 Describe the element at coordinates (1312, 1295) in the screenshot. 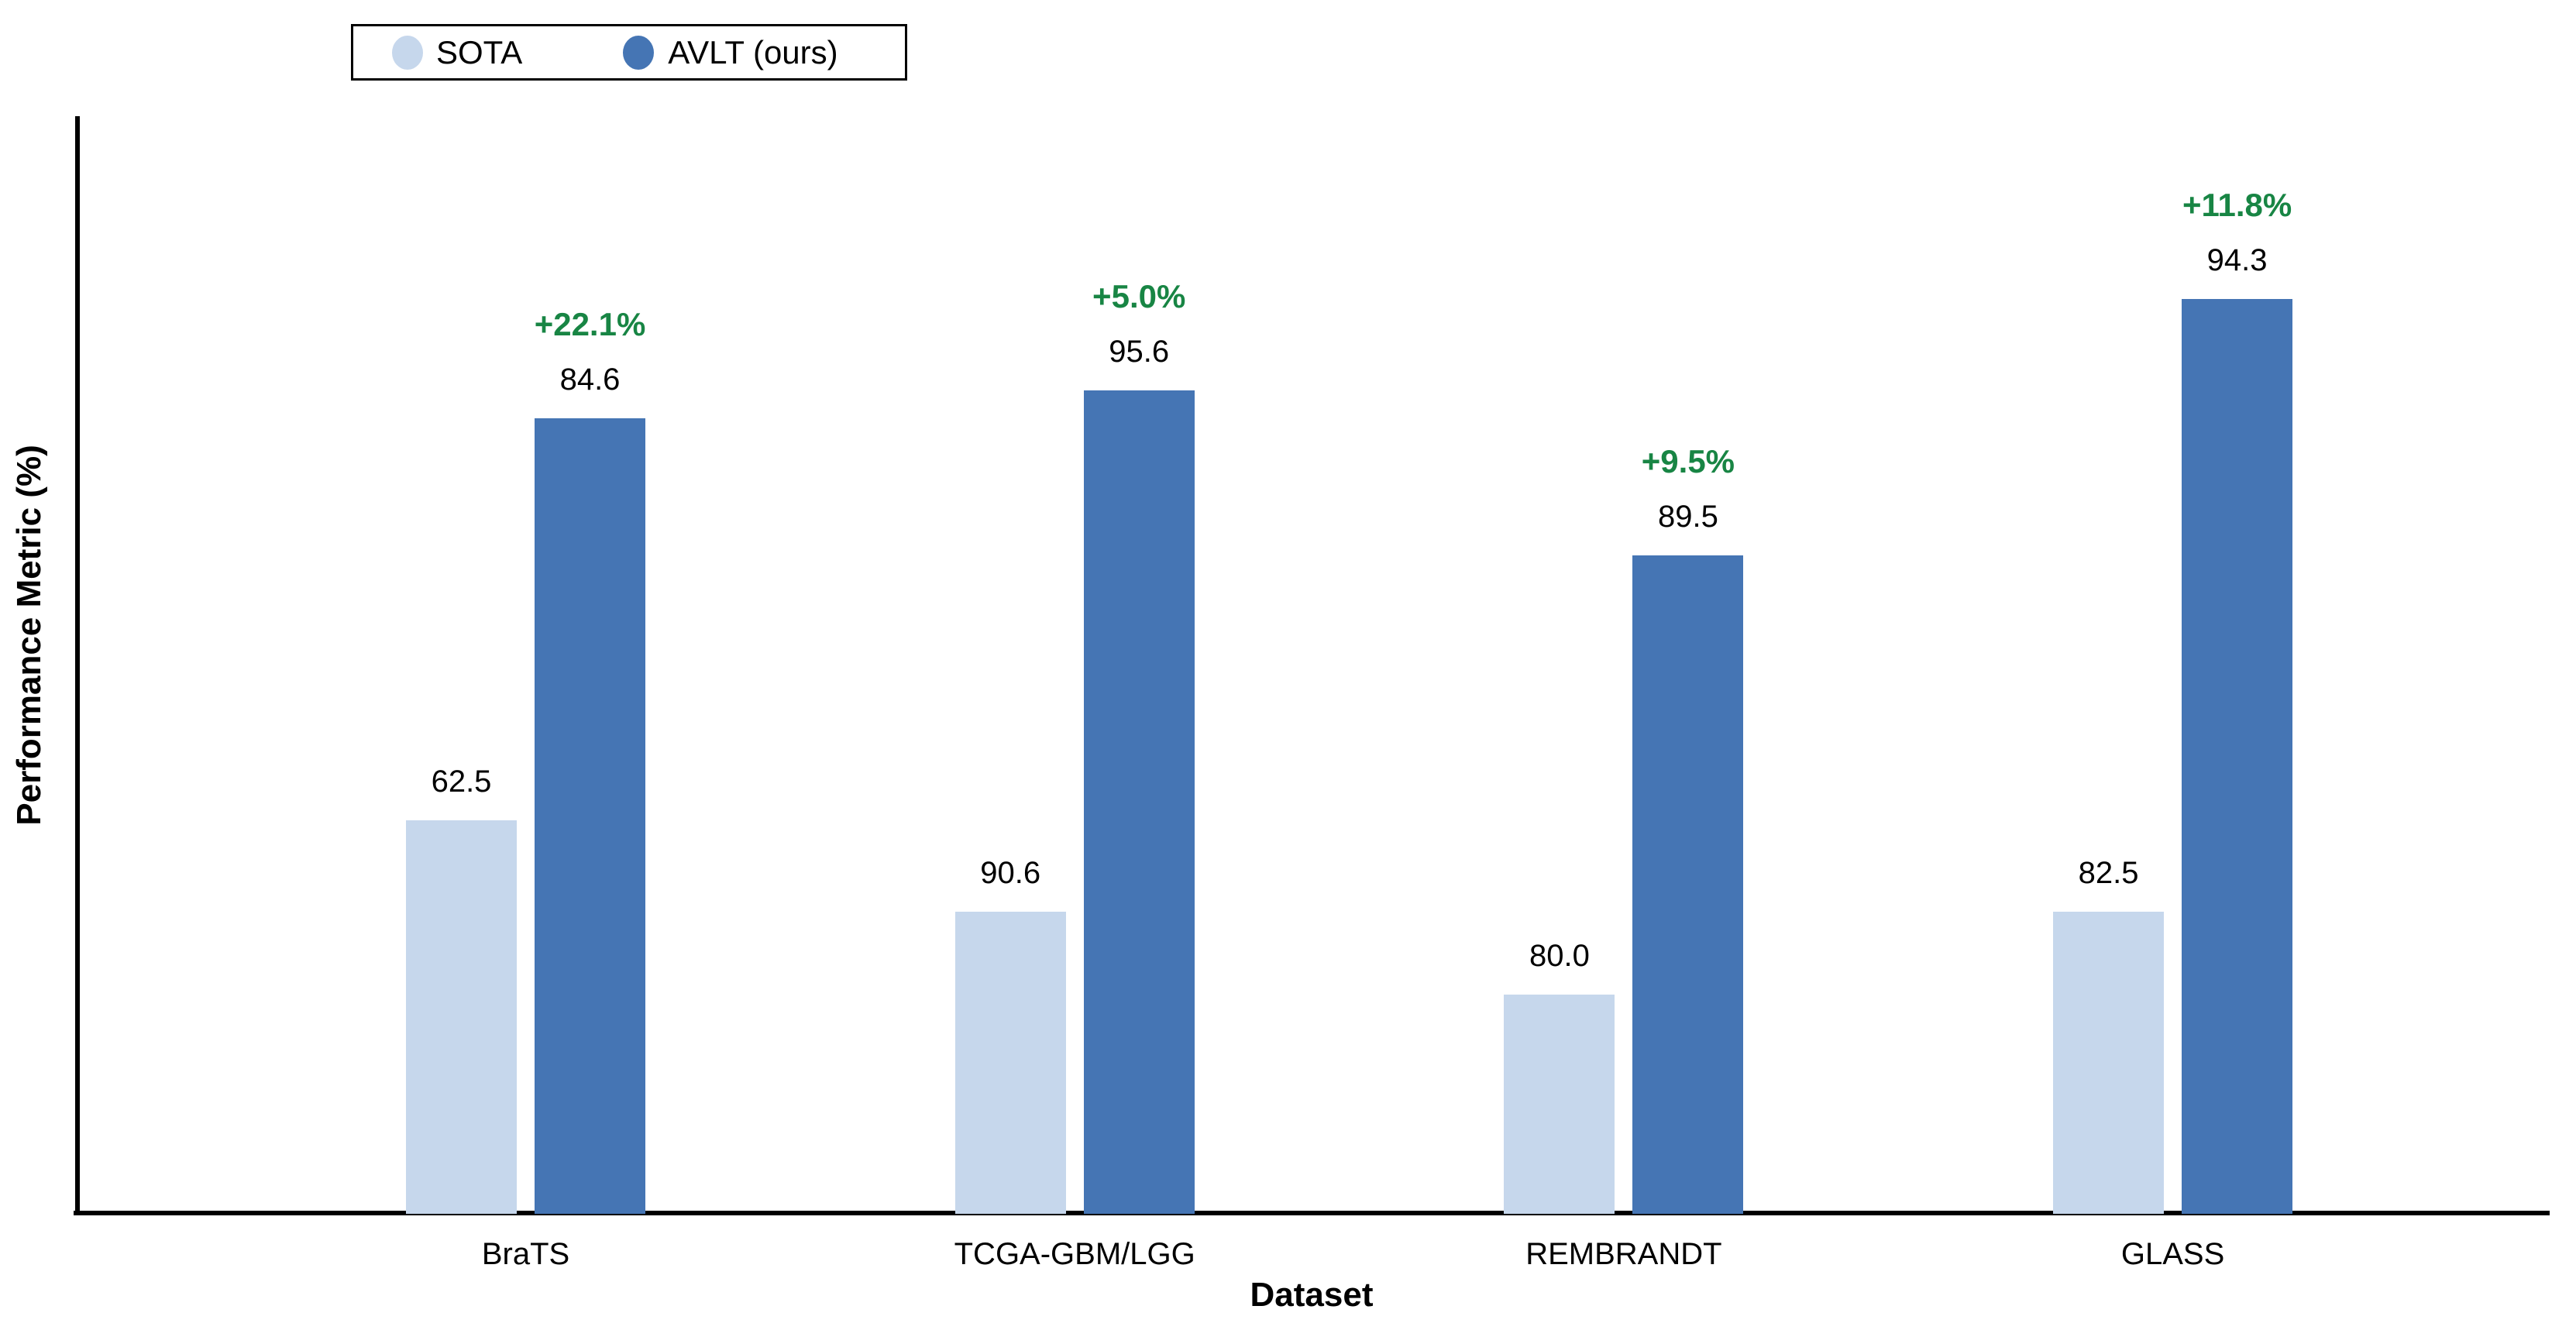

I see `x-axis-label: Dataset` at that location.